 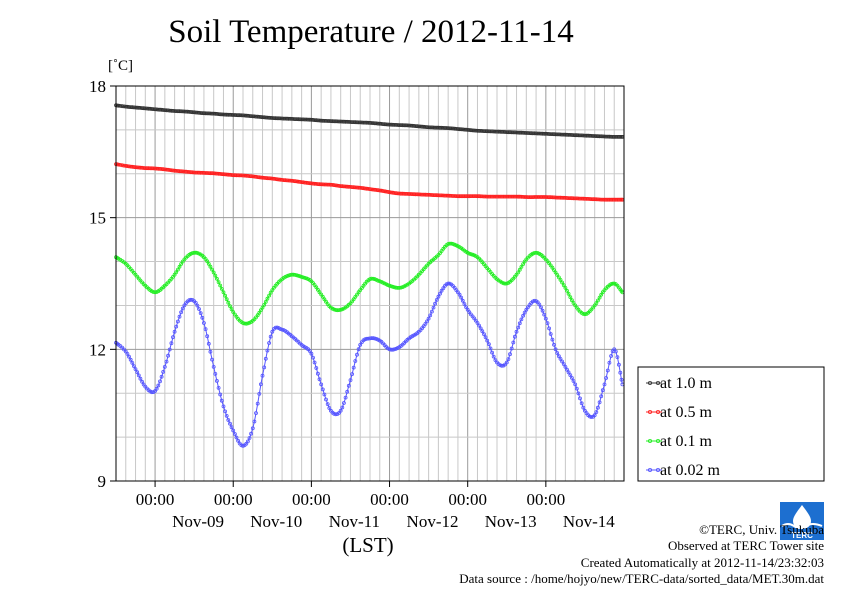 What do you see at coordinates (690, 470) in the screenshot?
I see `legend-label: at 0.02 m` at bounding box center [690, 470].